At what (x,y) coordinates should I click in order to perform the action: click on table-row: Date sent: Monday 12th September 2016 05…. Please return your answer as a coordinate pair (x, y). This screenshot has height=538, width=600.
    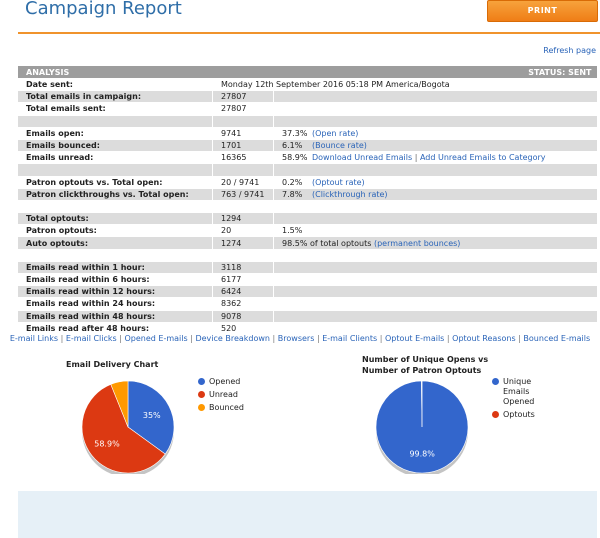
    Looking at the image, I should click on (307, 85).